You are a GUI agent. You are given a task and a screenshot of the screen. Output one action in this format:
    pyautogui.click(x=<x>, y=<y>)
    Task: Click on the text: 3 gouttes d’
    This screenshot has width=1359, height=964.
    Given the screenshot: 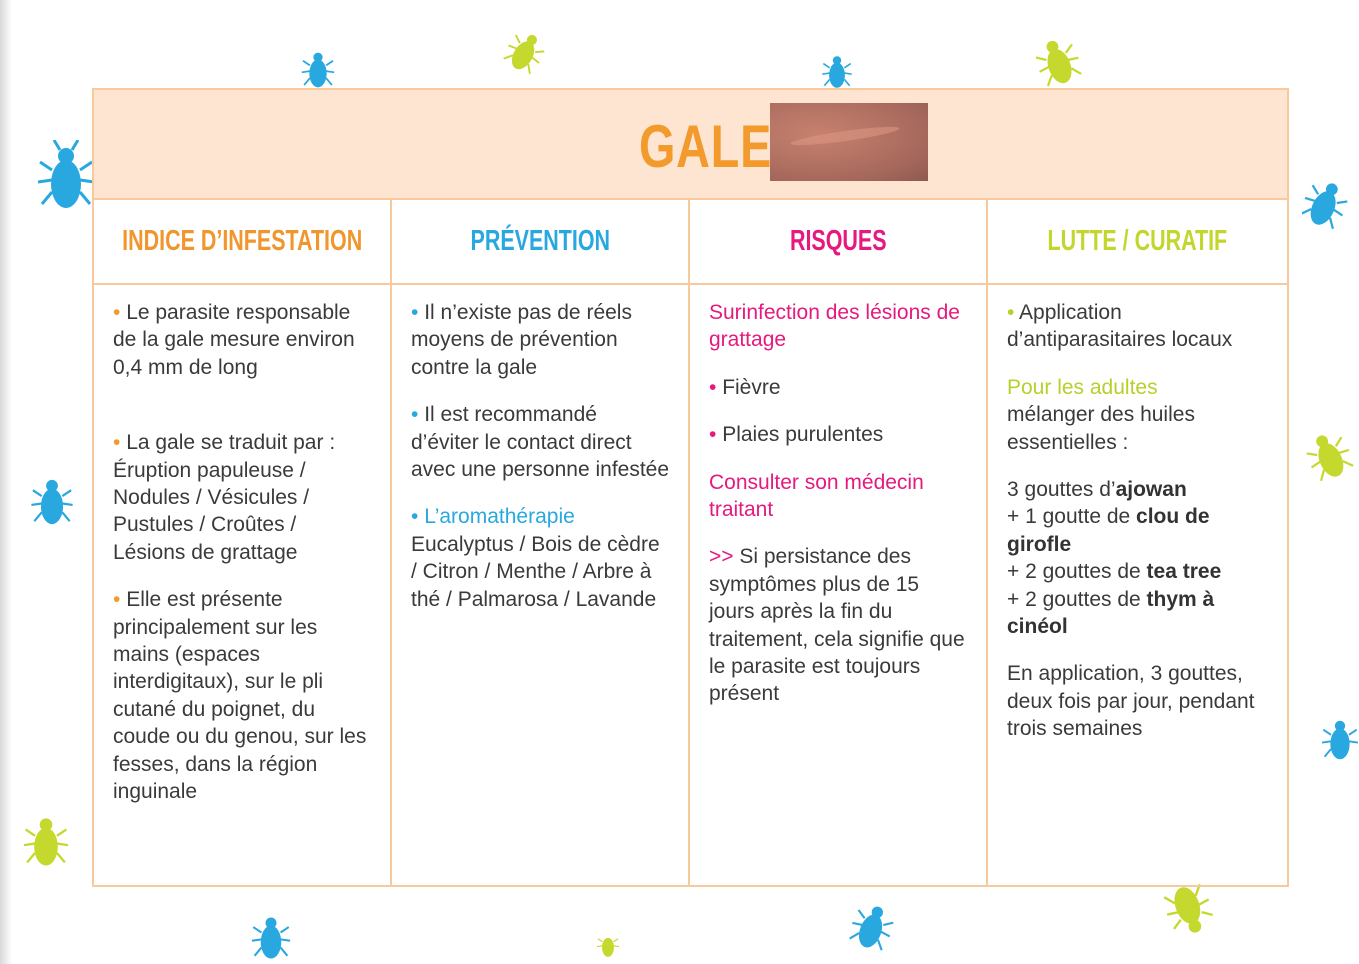 What is the action you would take?
    pyautogui.click(x=1061, y=490)
    